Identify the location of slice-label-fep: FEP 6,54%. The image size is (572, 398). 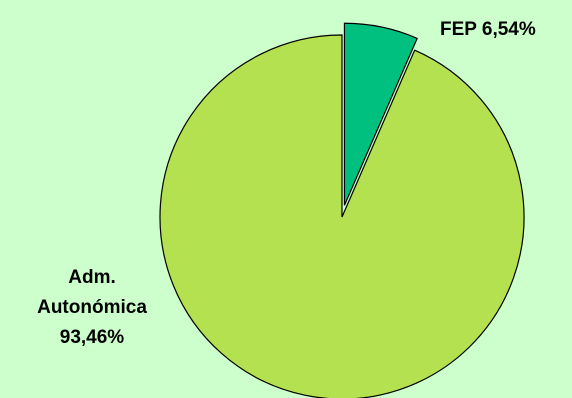
(488, 29).